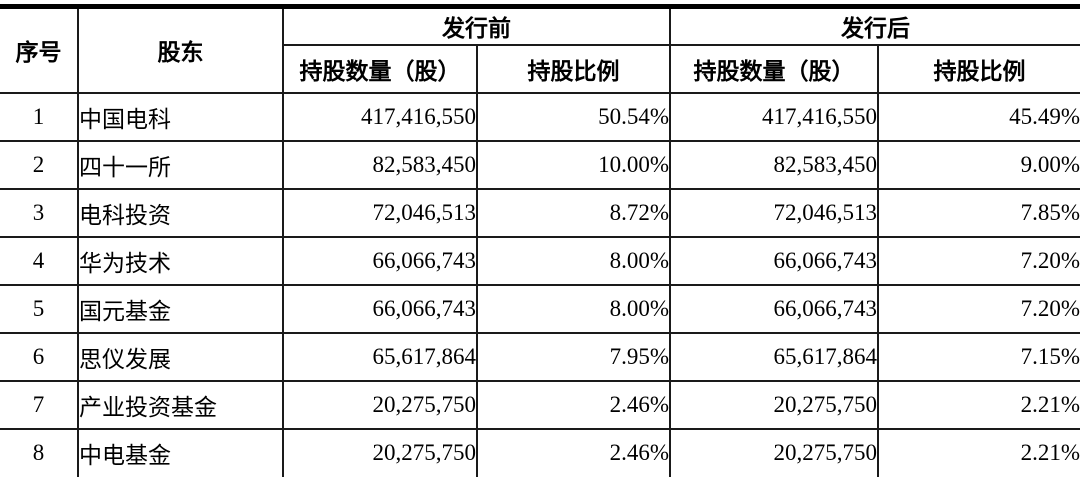 This screenshot has width=1080, height=478. I want to click on cell-pre-ratio: 7.95%, so click(573, 356).